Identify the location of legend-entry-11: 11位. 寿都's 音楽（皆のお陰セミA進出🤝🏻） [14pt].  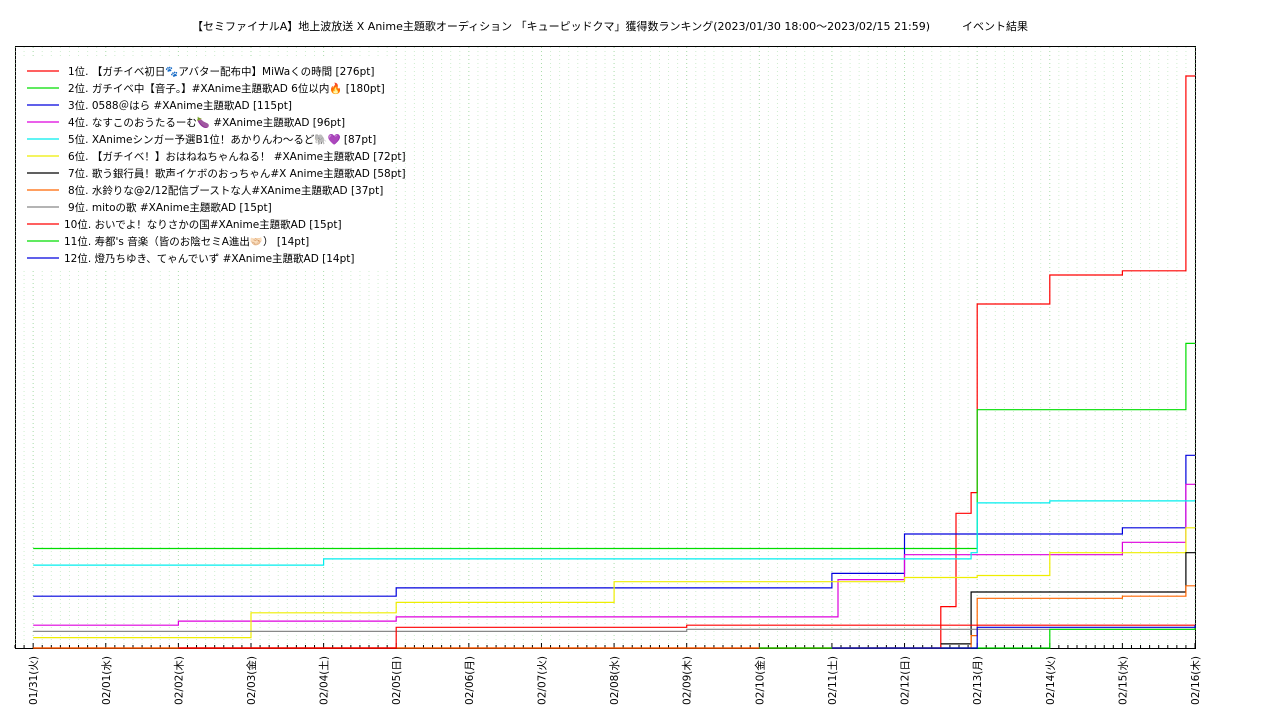
(186, 241).